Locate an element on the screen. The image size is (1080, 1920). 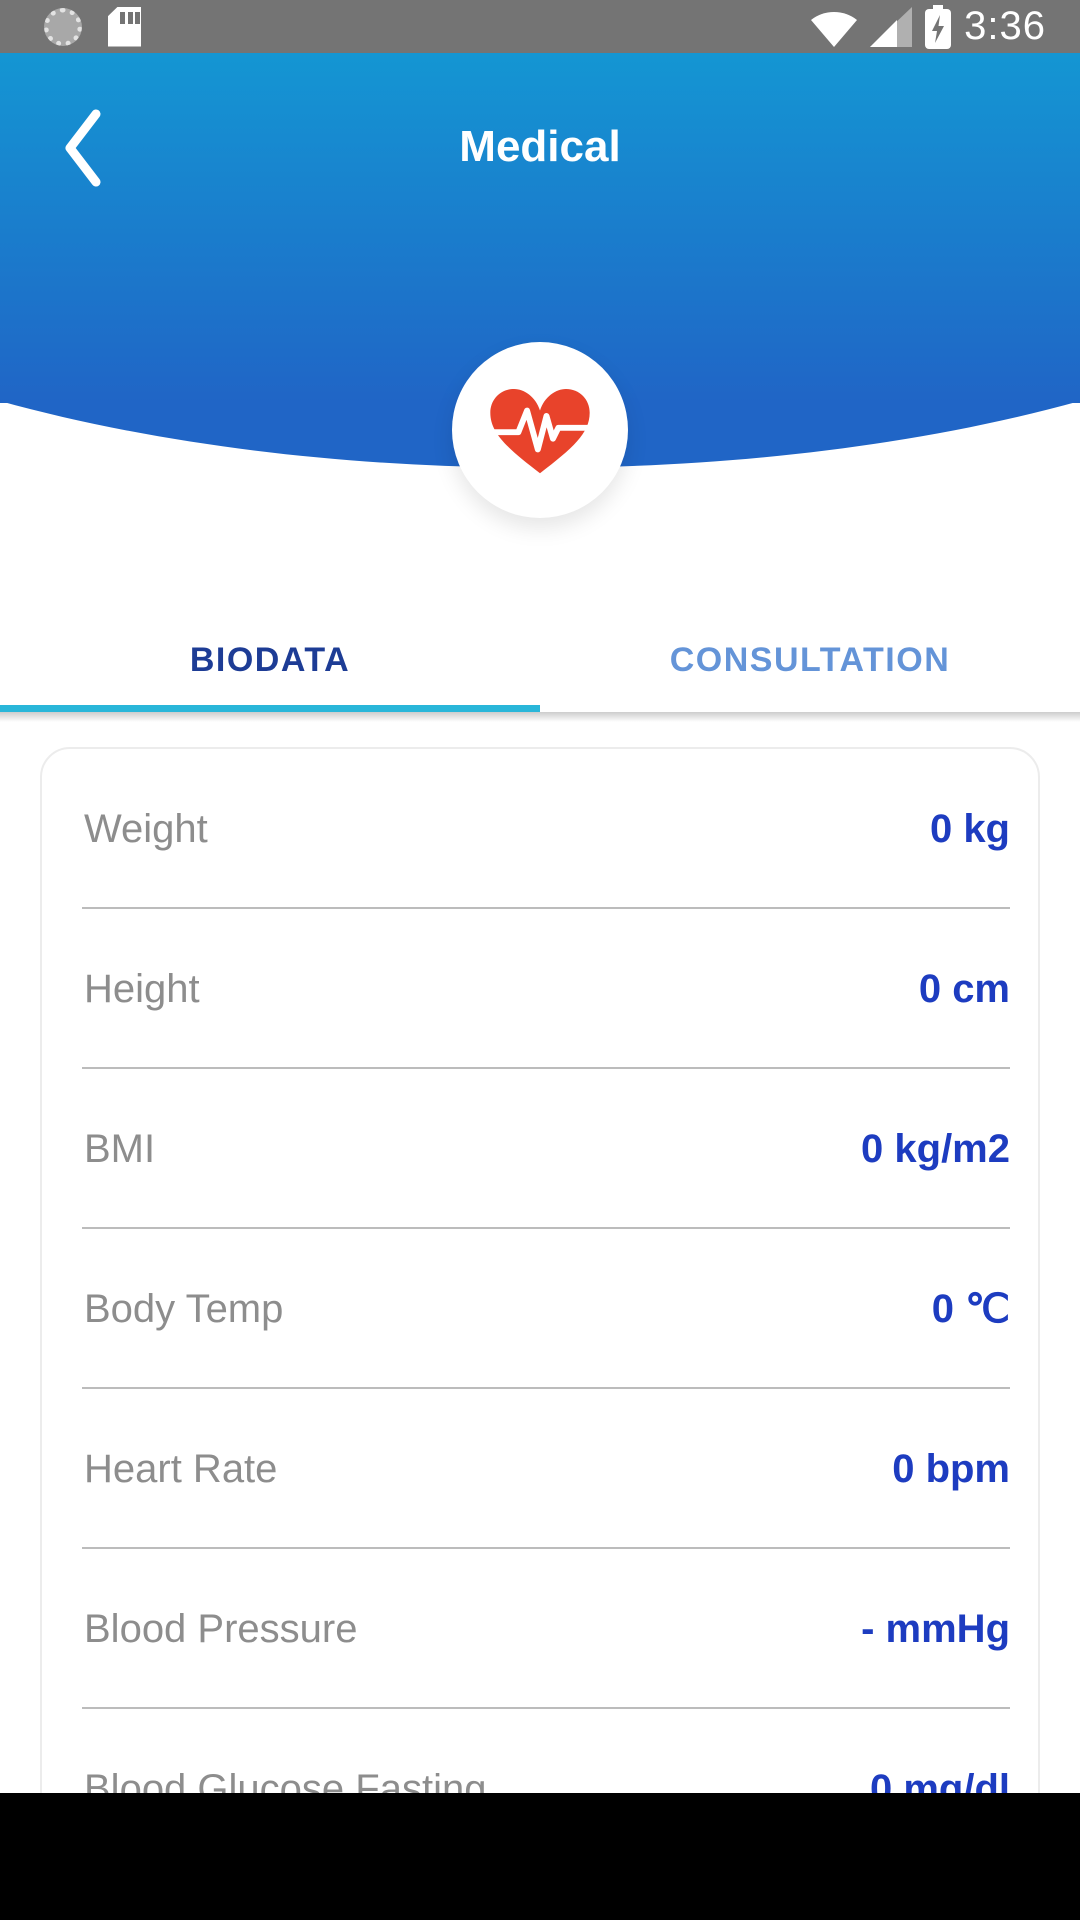
tab-biodata-label: BIODATA is located at coordinates (270, 659).